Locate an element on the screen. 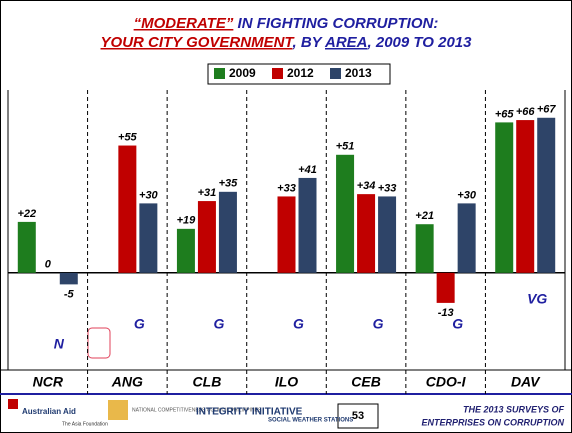 This screenshot has width=572, height=433. data-label: +55 is located at coordinates (128, 137).